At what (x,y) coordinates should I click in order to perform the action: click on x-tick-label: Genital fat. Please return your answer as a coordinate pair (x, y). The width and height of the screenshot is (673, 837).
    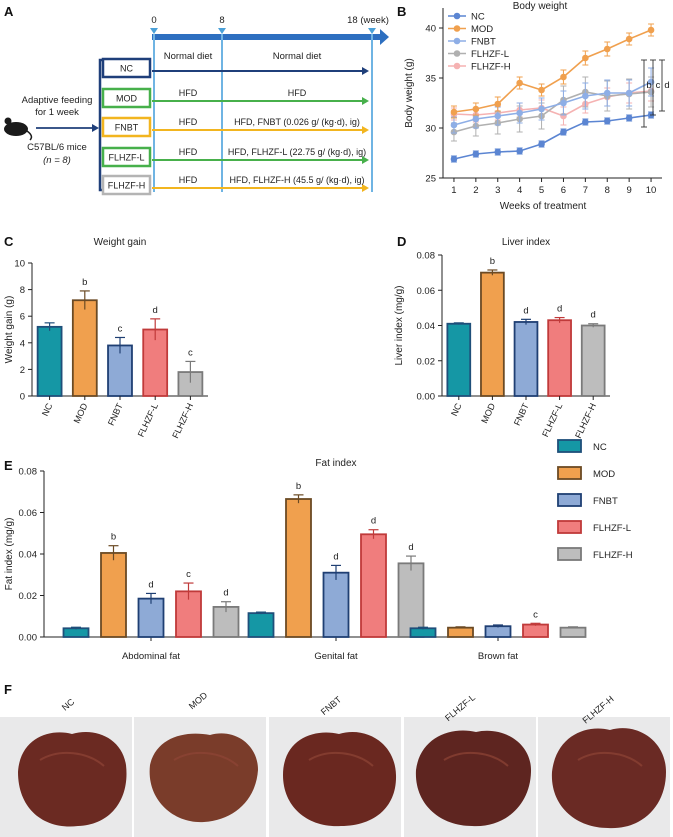
    Looking at the image, I should click on (336, 656).